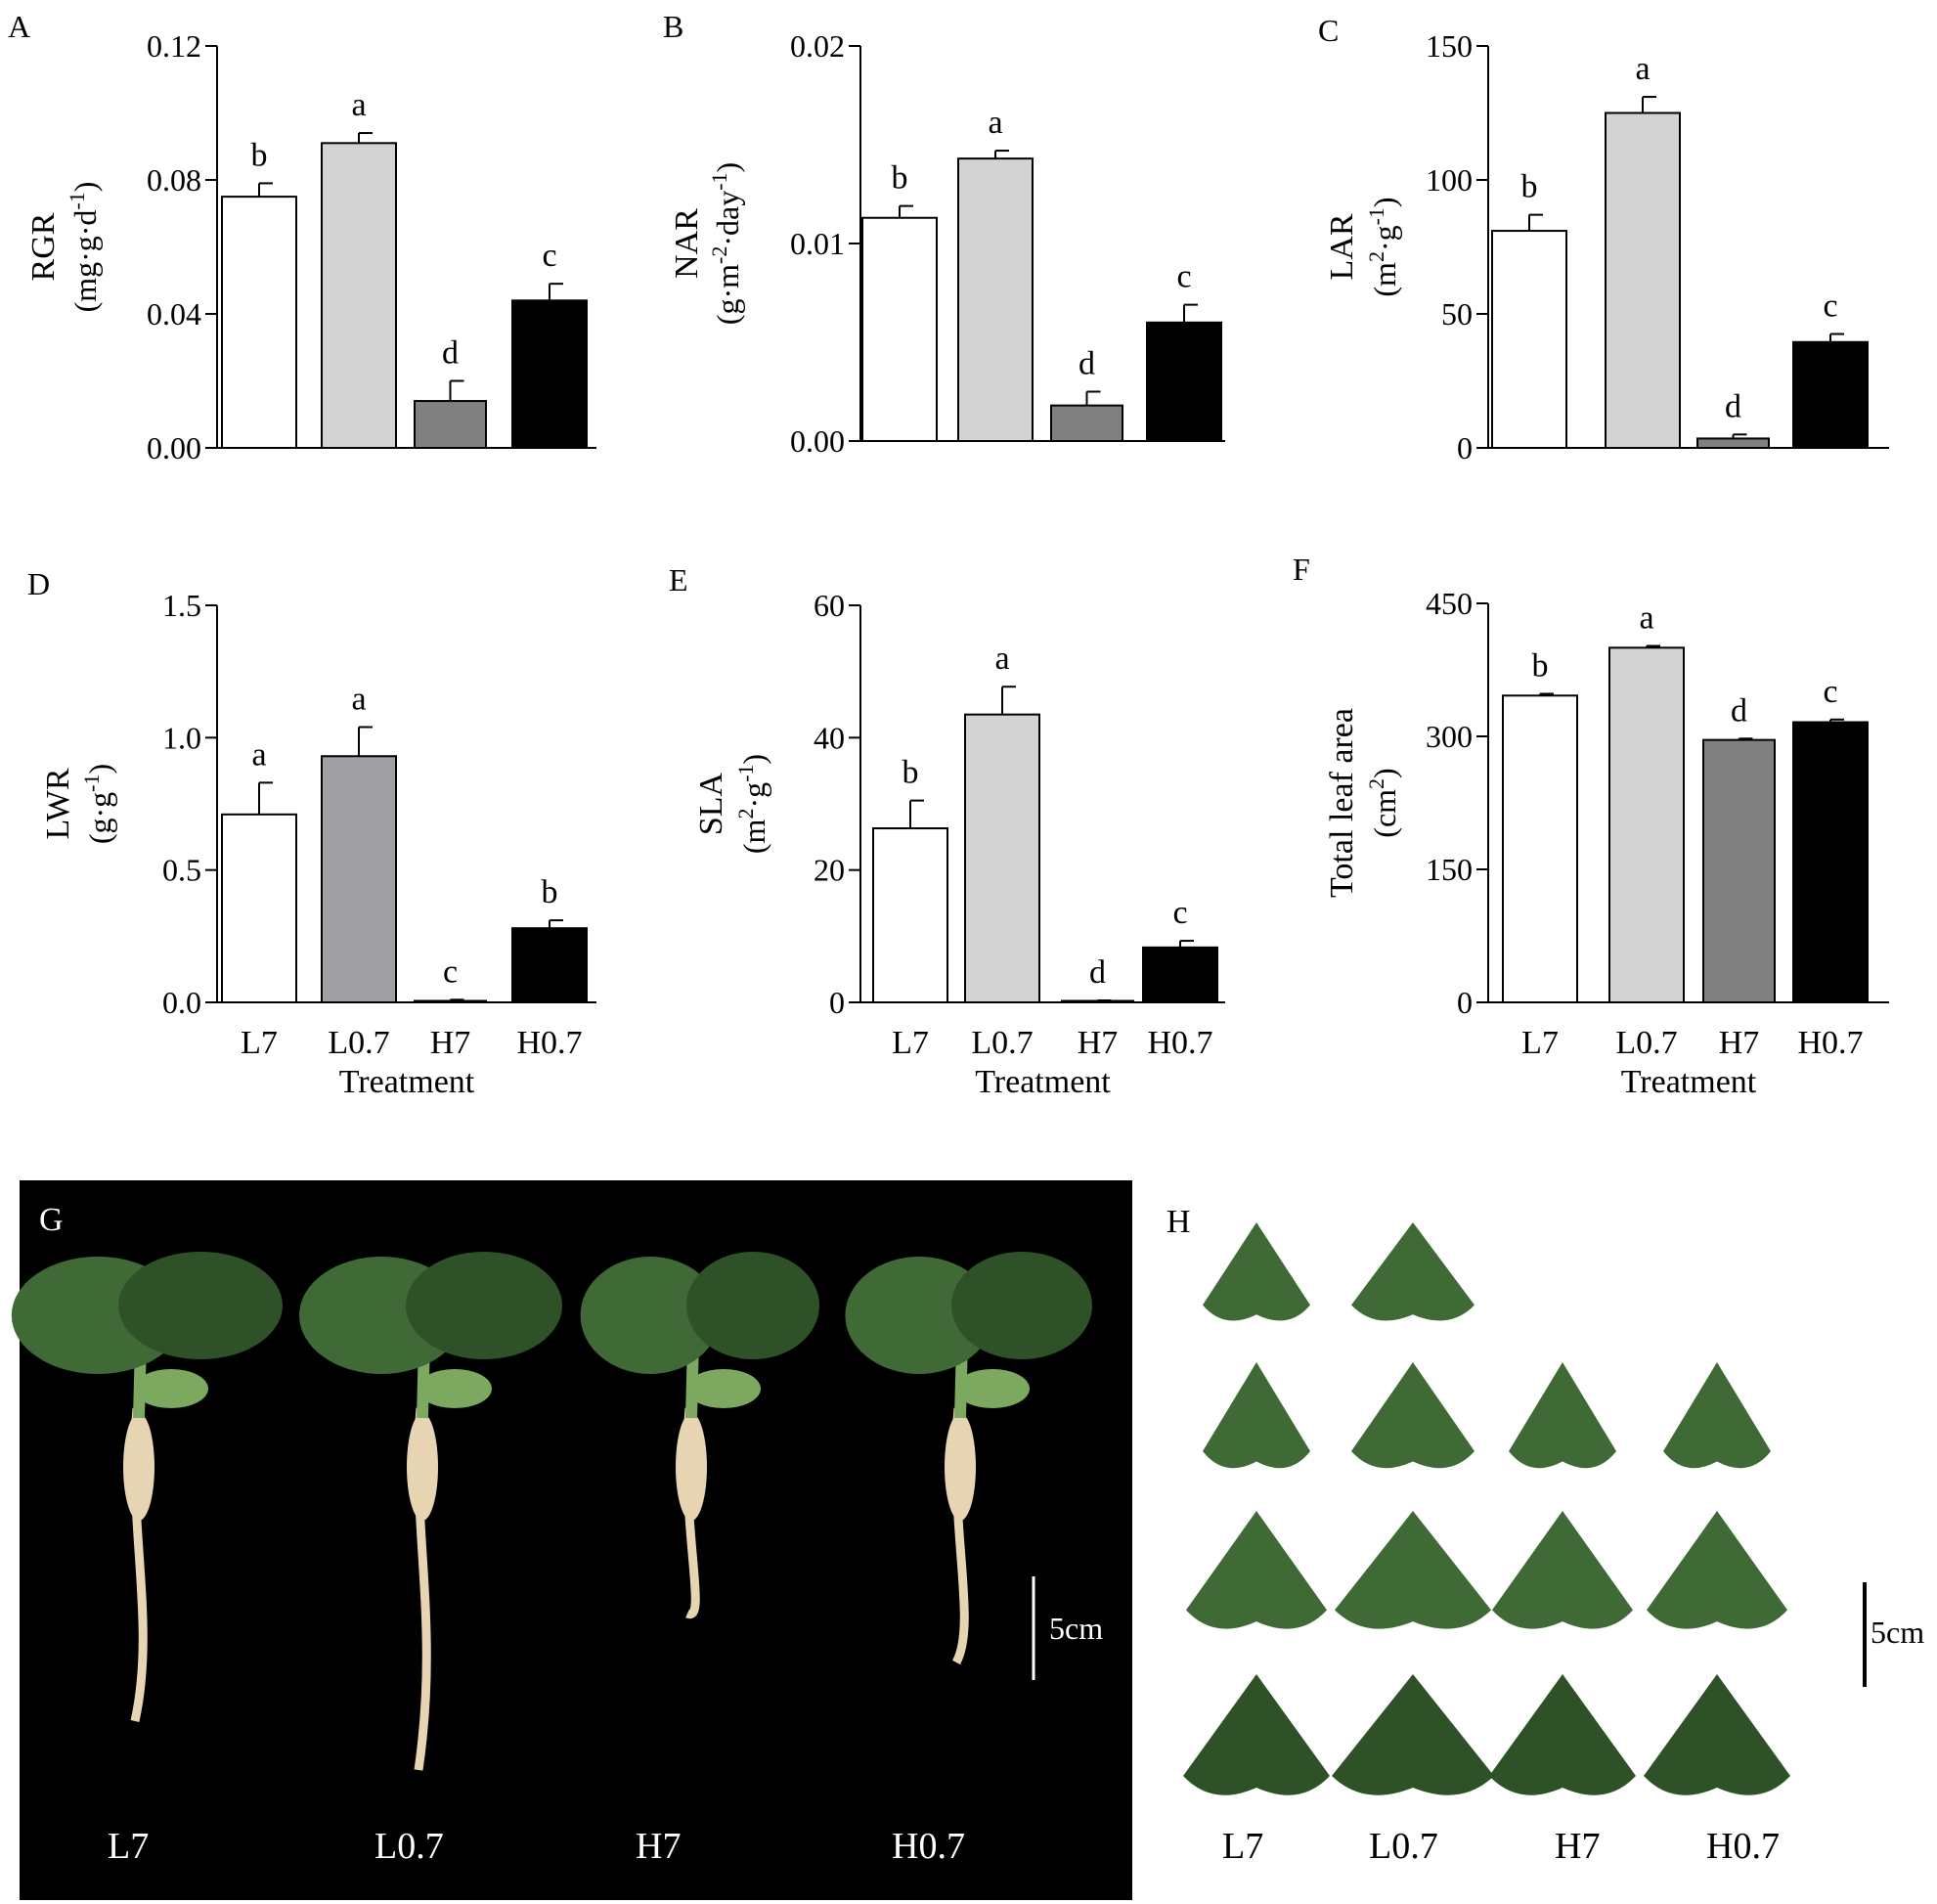 This screenshot has width=1937, height=1904. What do you see at coordinates (181, 737) in the screenshot?
I see `y-tick-label: 1.0` at bounding box center [181, 737].